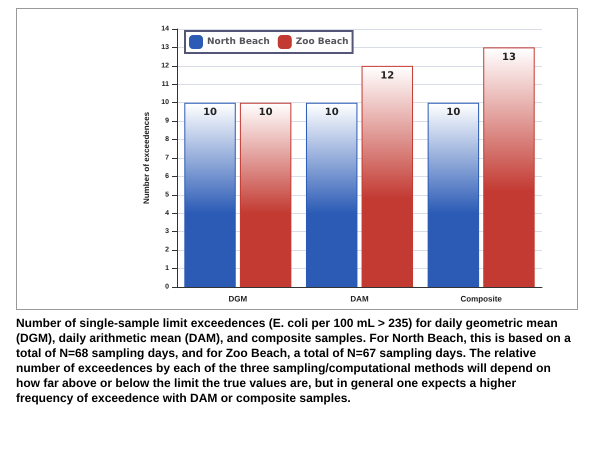 The image size is (605, 449). What do you see at coordinates (387, 76) in the screenshot?
I see `data-label: 12` at bounding box center [387, 76].